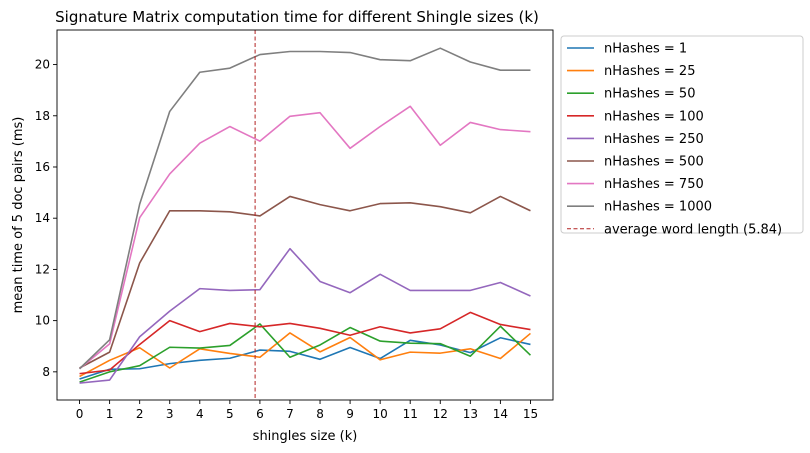  Describe the element at coordinates (654, 162) in the screenshot. I see `legend-label-5: nHashes = 500` at that location.